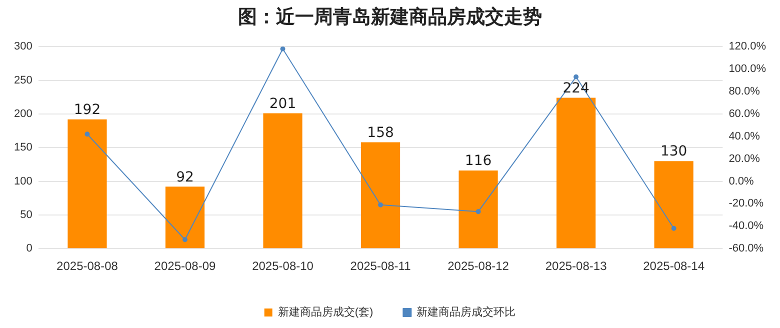  What do you see at coordinates (746, 226) in the screenshot?
I see `y2-tick-label: -40.0%` at bounding box center [746, 226].